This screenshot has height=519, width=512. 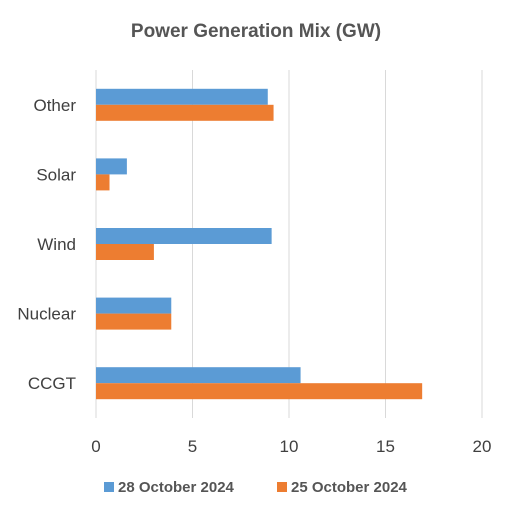 What do you see at coordinates (56, 174) in the screenshot?
I see `category-label: Solar` at bounding box center [56, 174].